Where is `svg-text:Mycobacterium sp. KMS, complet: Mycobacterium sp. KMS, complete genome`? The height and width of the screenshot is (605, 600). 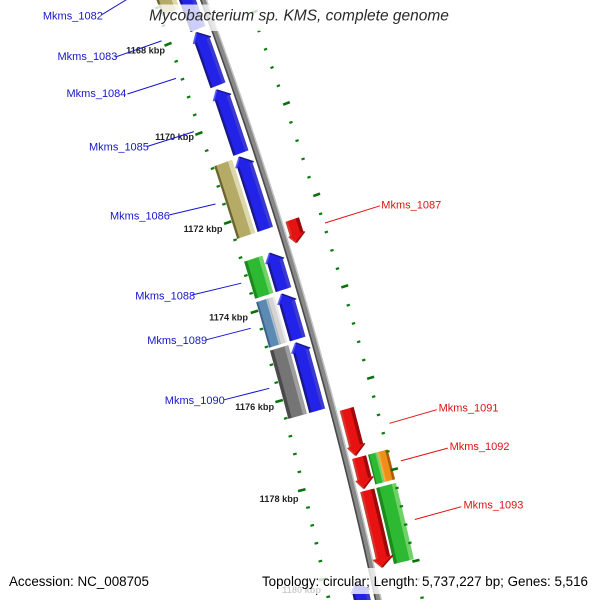
svg-text:Mycobacterium sp. KMS, complet: Mycobacterium sp. KMS, complete genome is located at coordinates (299, 16).